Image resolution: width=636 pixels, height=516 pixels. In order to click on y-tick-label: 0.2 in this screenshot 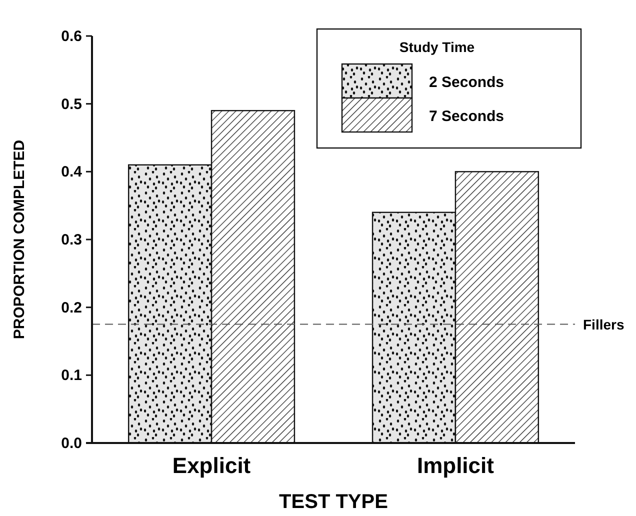, I will do `click(71, 307)`.